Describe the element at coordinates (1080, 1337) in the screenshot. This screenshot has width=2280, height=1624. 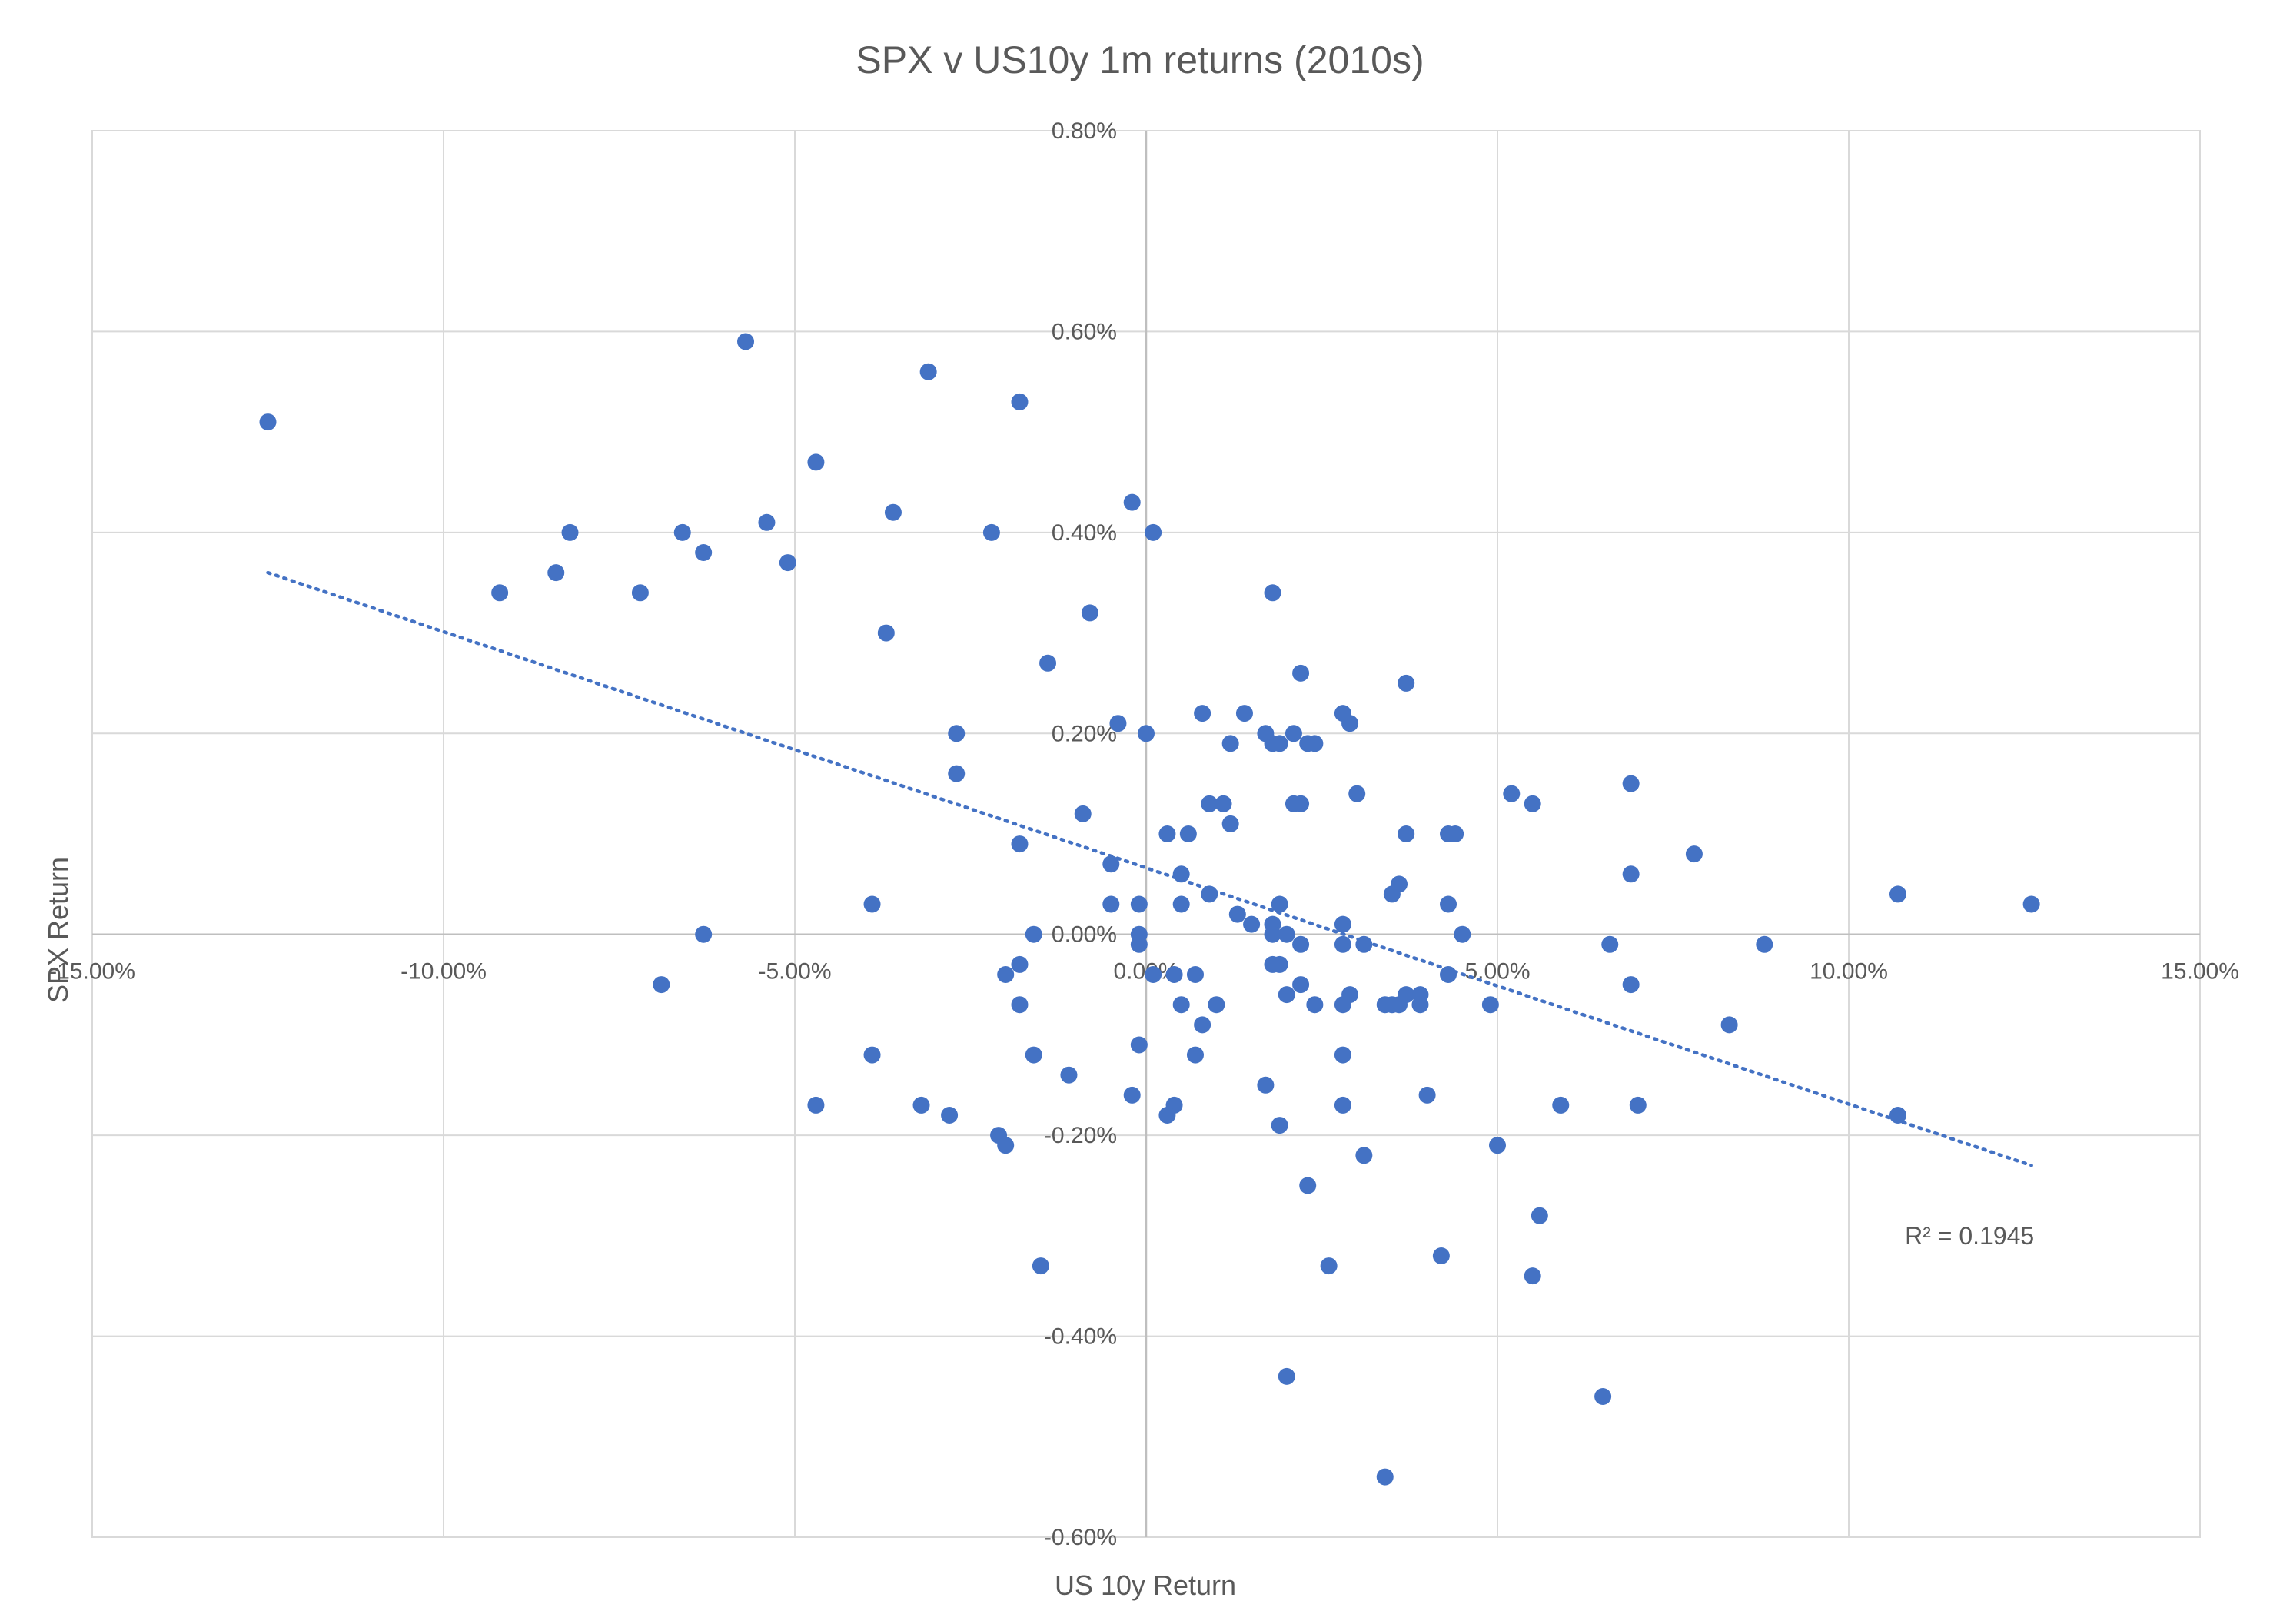
I see `y-tick-label: -0.40%` at that location.